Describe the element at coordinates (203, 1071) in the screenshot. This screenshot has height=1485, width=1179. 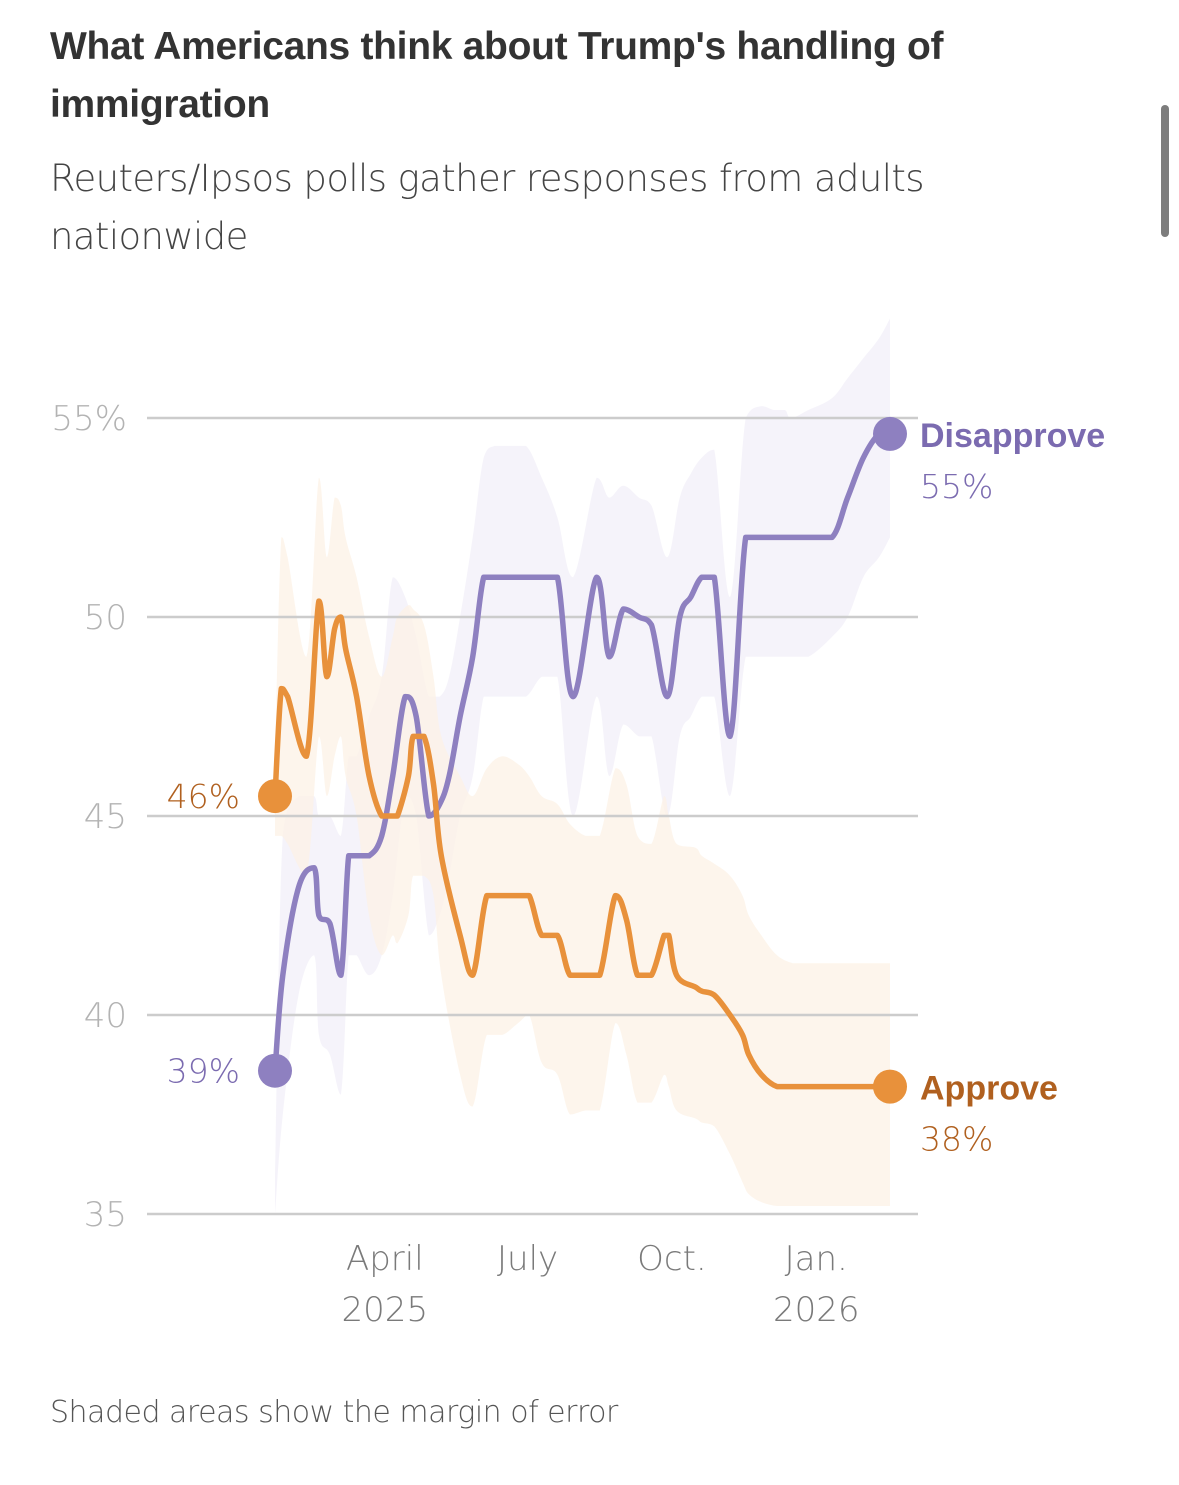
I see `start-value-label: 39%` at that location.